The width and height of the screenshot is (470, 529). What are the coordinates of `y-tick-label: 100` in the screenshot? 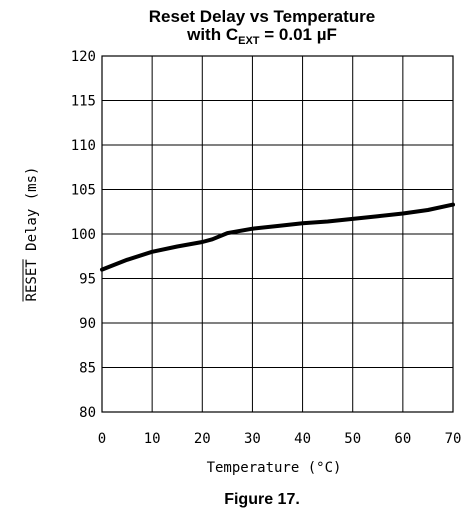 It's located at (83, 235).